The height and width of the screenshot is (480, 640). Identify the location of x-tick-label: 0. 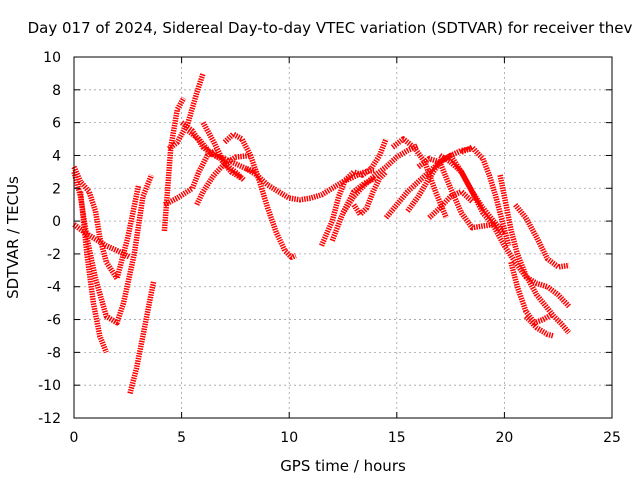
(74, 438).